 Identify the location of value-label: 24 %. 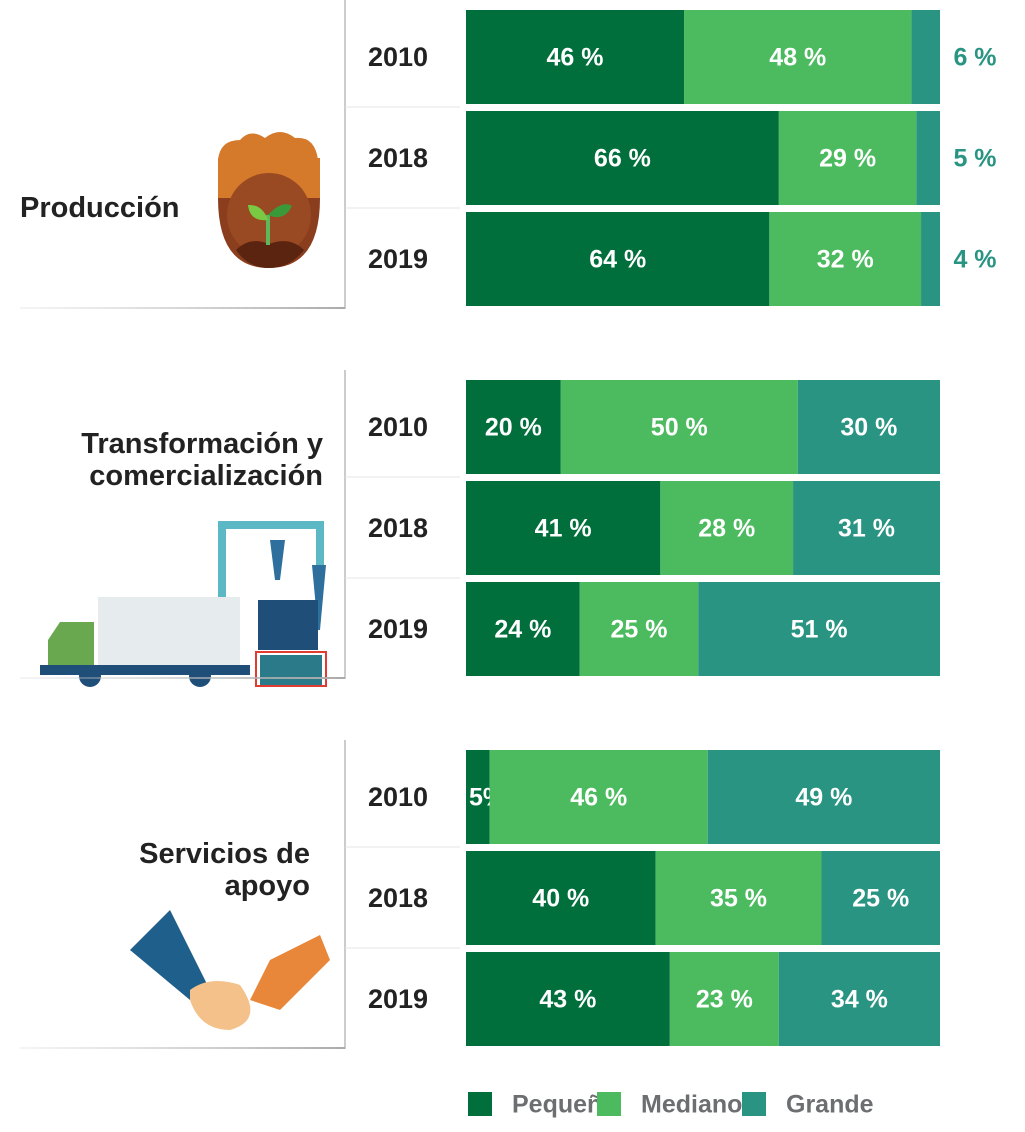
(522, 630).